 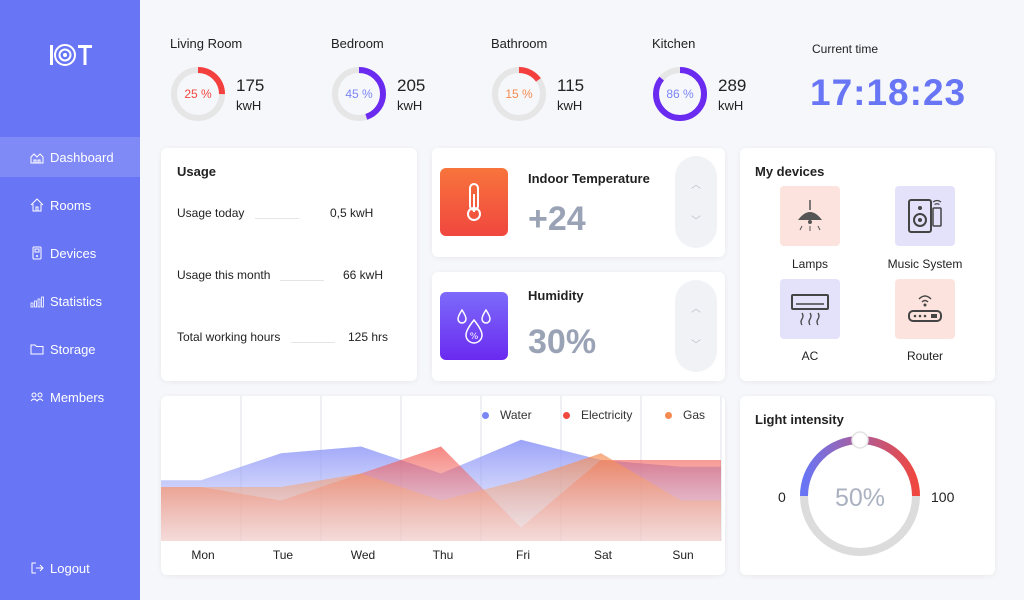 What do you see at coordinates (674, 43) in the screenshot?
I see `room-name: Kitchen` at bounding box center [674, 43].